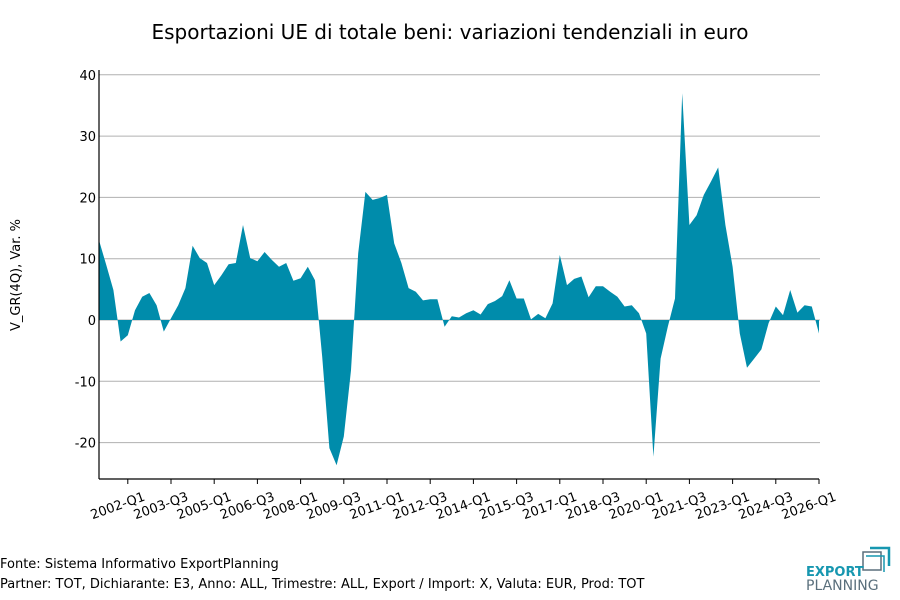 This screenshot has width=900, height=600. Describe the element at coordinates (87, 137) in the screenshot. I see `y-tick-label: 30` at that location.